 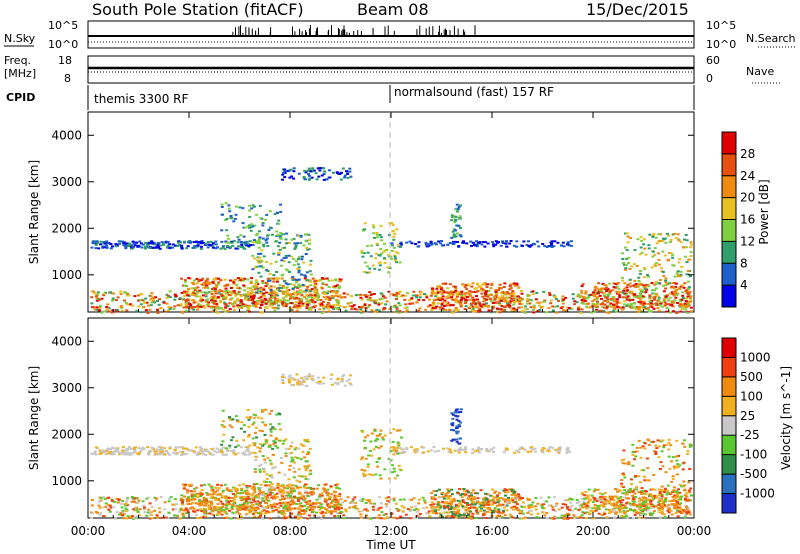 I want to click on colorbar-segment, so click(x=729, y=165).